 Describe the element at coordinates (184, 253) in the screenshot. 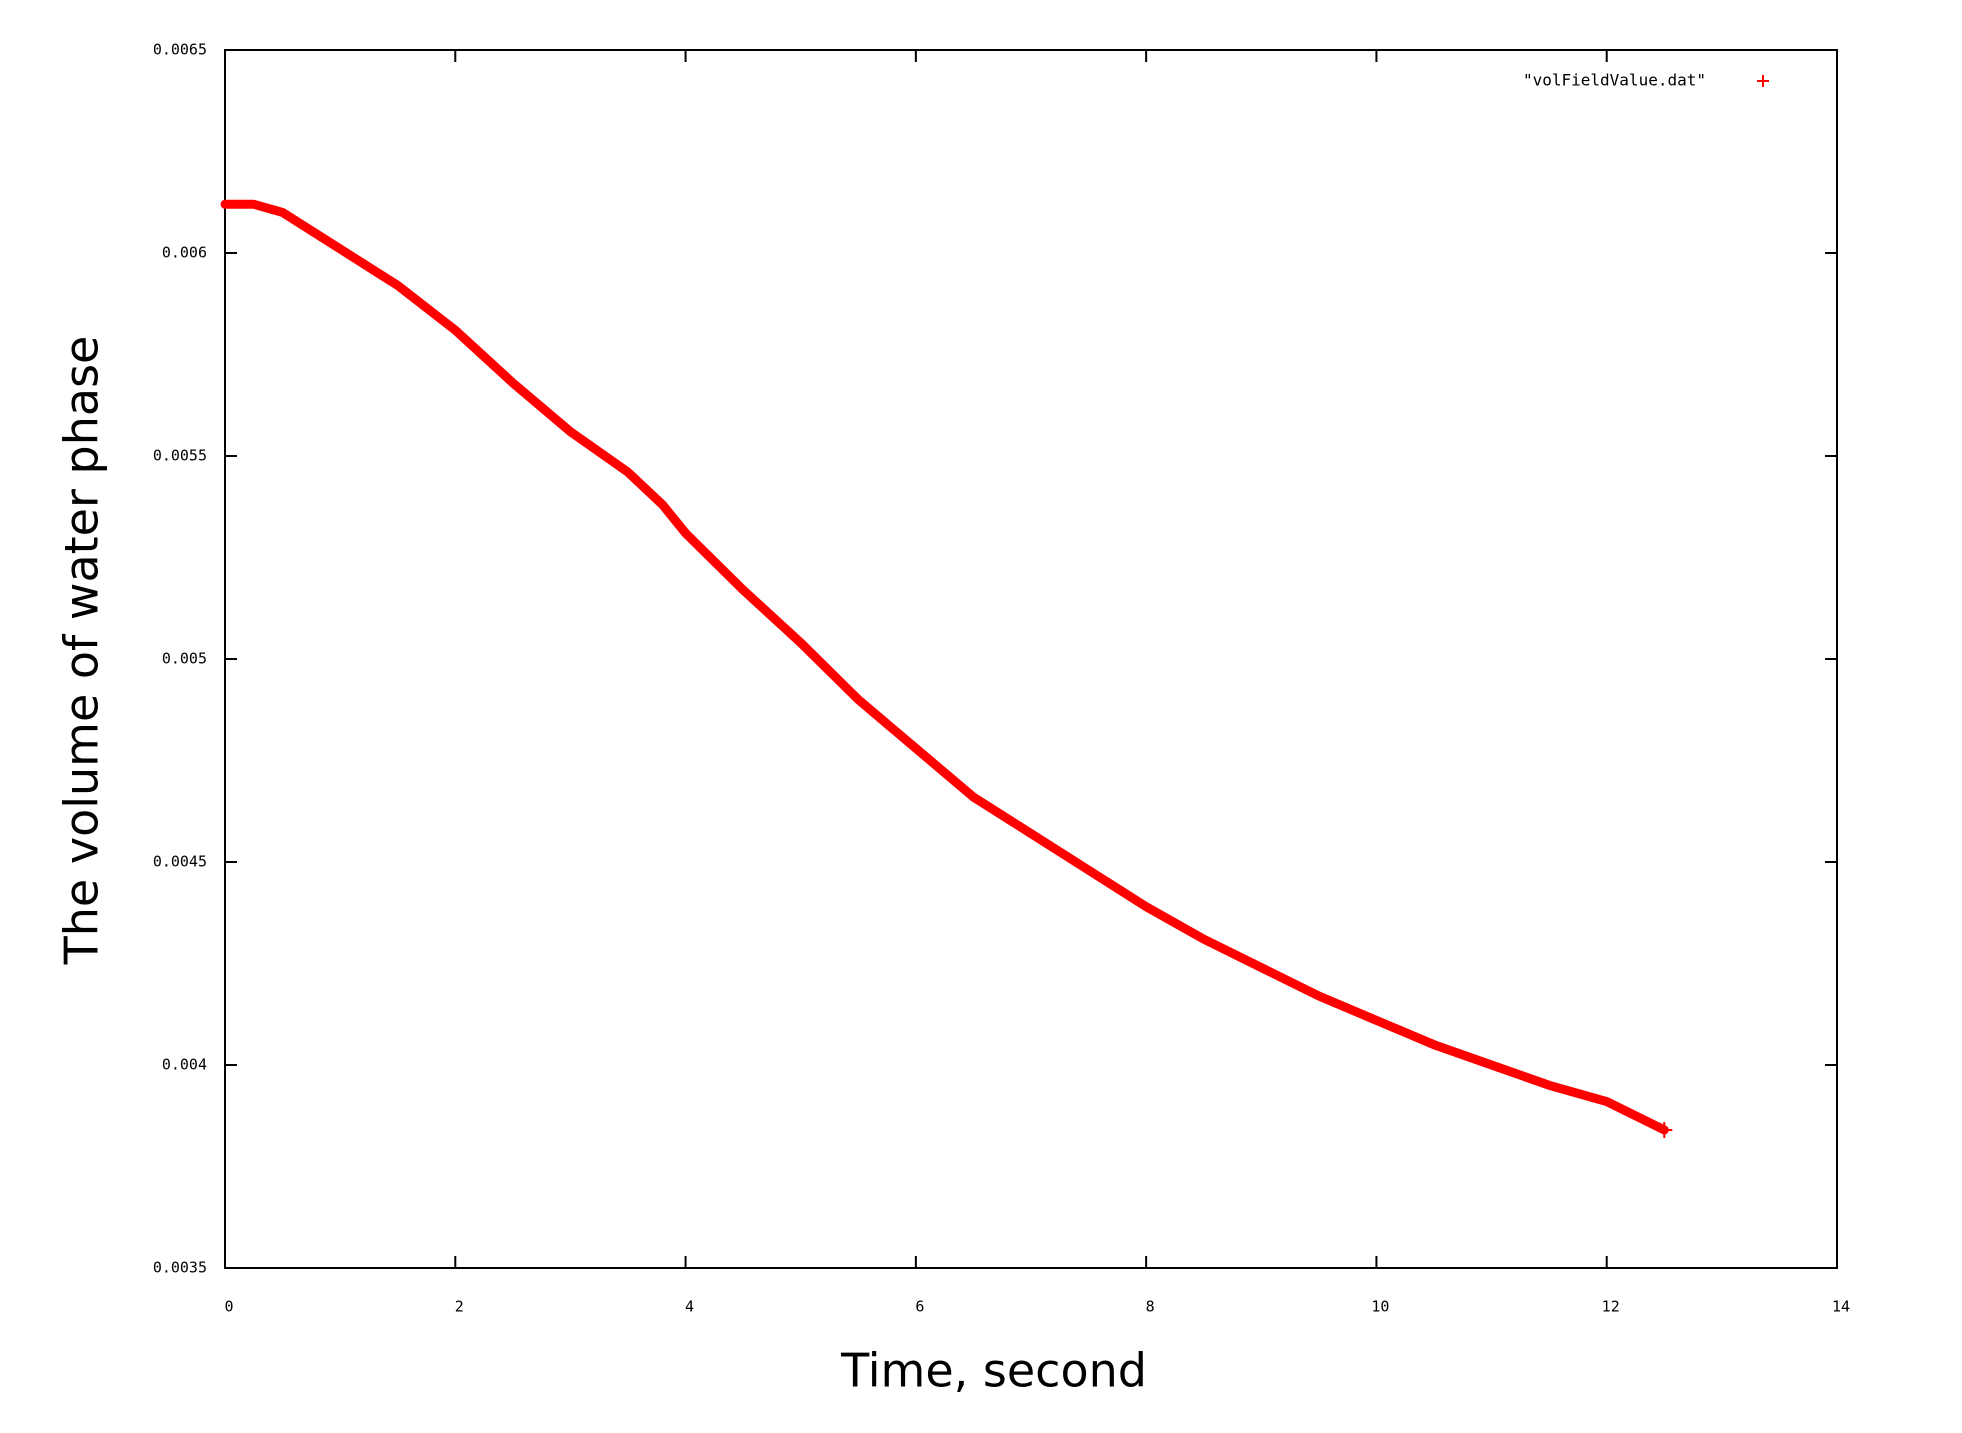

I see `y-tick-label: 0.006` at that location.